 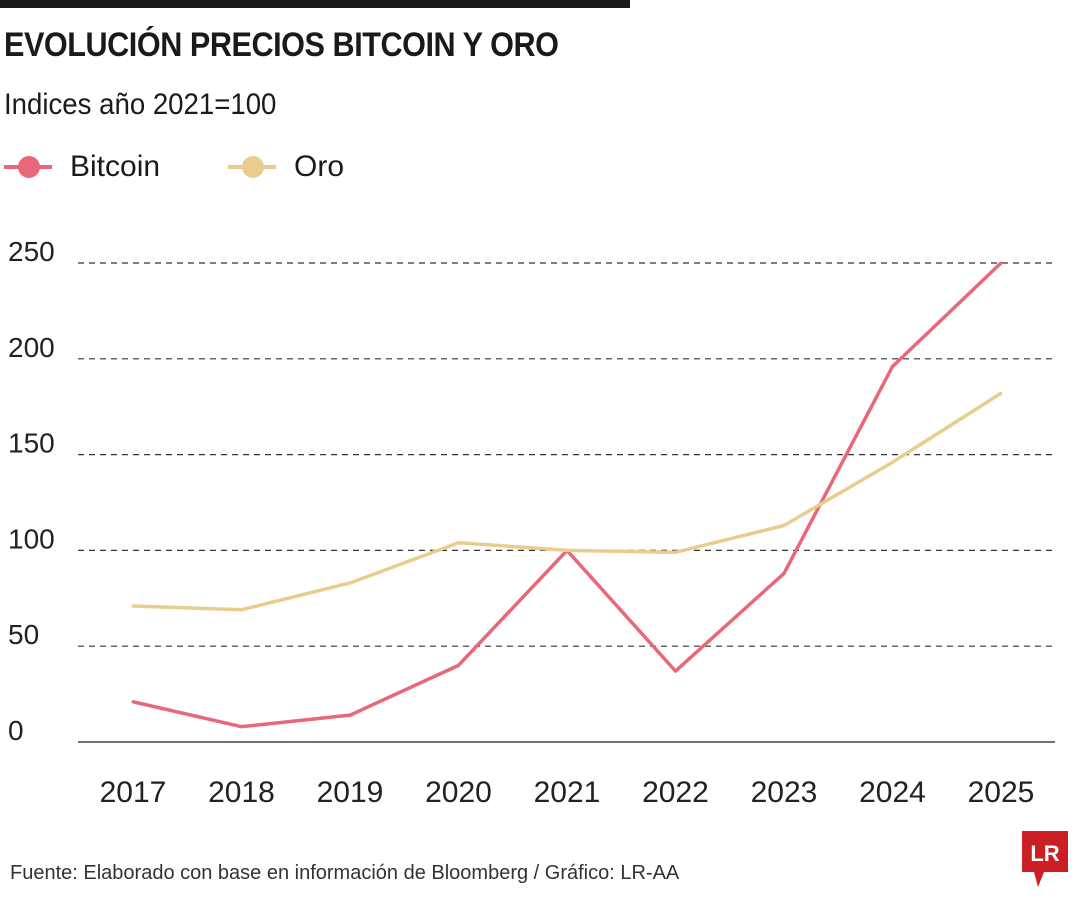 I want to click on x-tick-label: 2025, so click(x=1001, y=792).